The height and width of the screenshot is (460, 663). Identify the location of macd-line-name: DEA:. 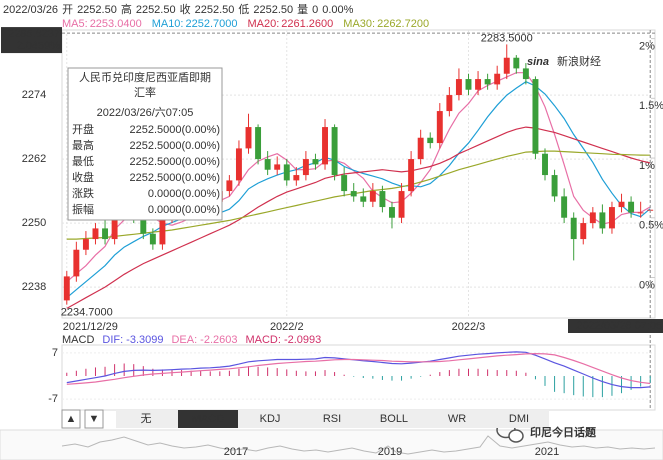
(184, 340).